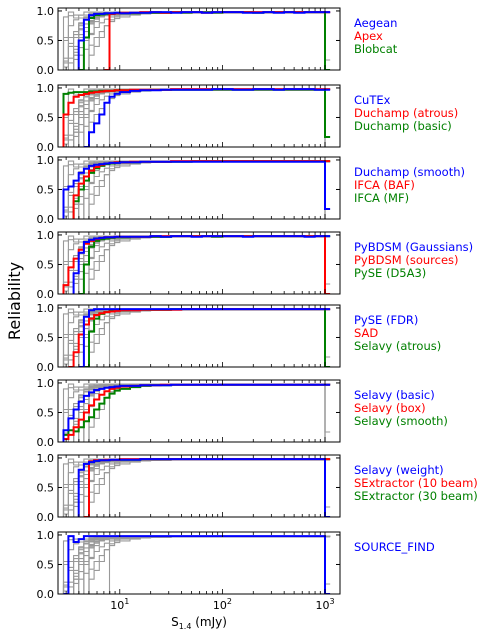 The image size is (491, 639). What do you see at coordinates (372, 100) in the screenshot?
I see `legend-entry: CuTEx` at bounding box center [372, 100].